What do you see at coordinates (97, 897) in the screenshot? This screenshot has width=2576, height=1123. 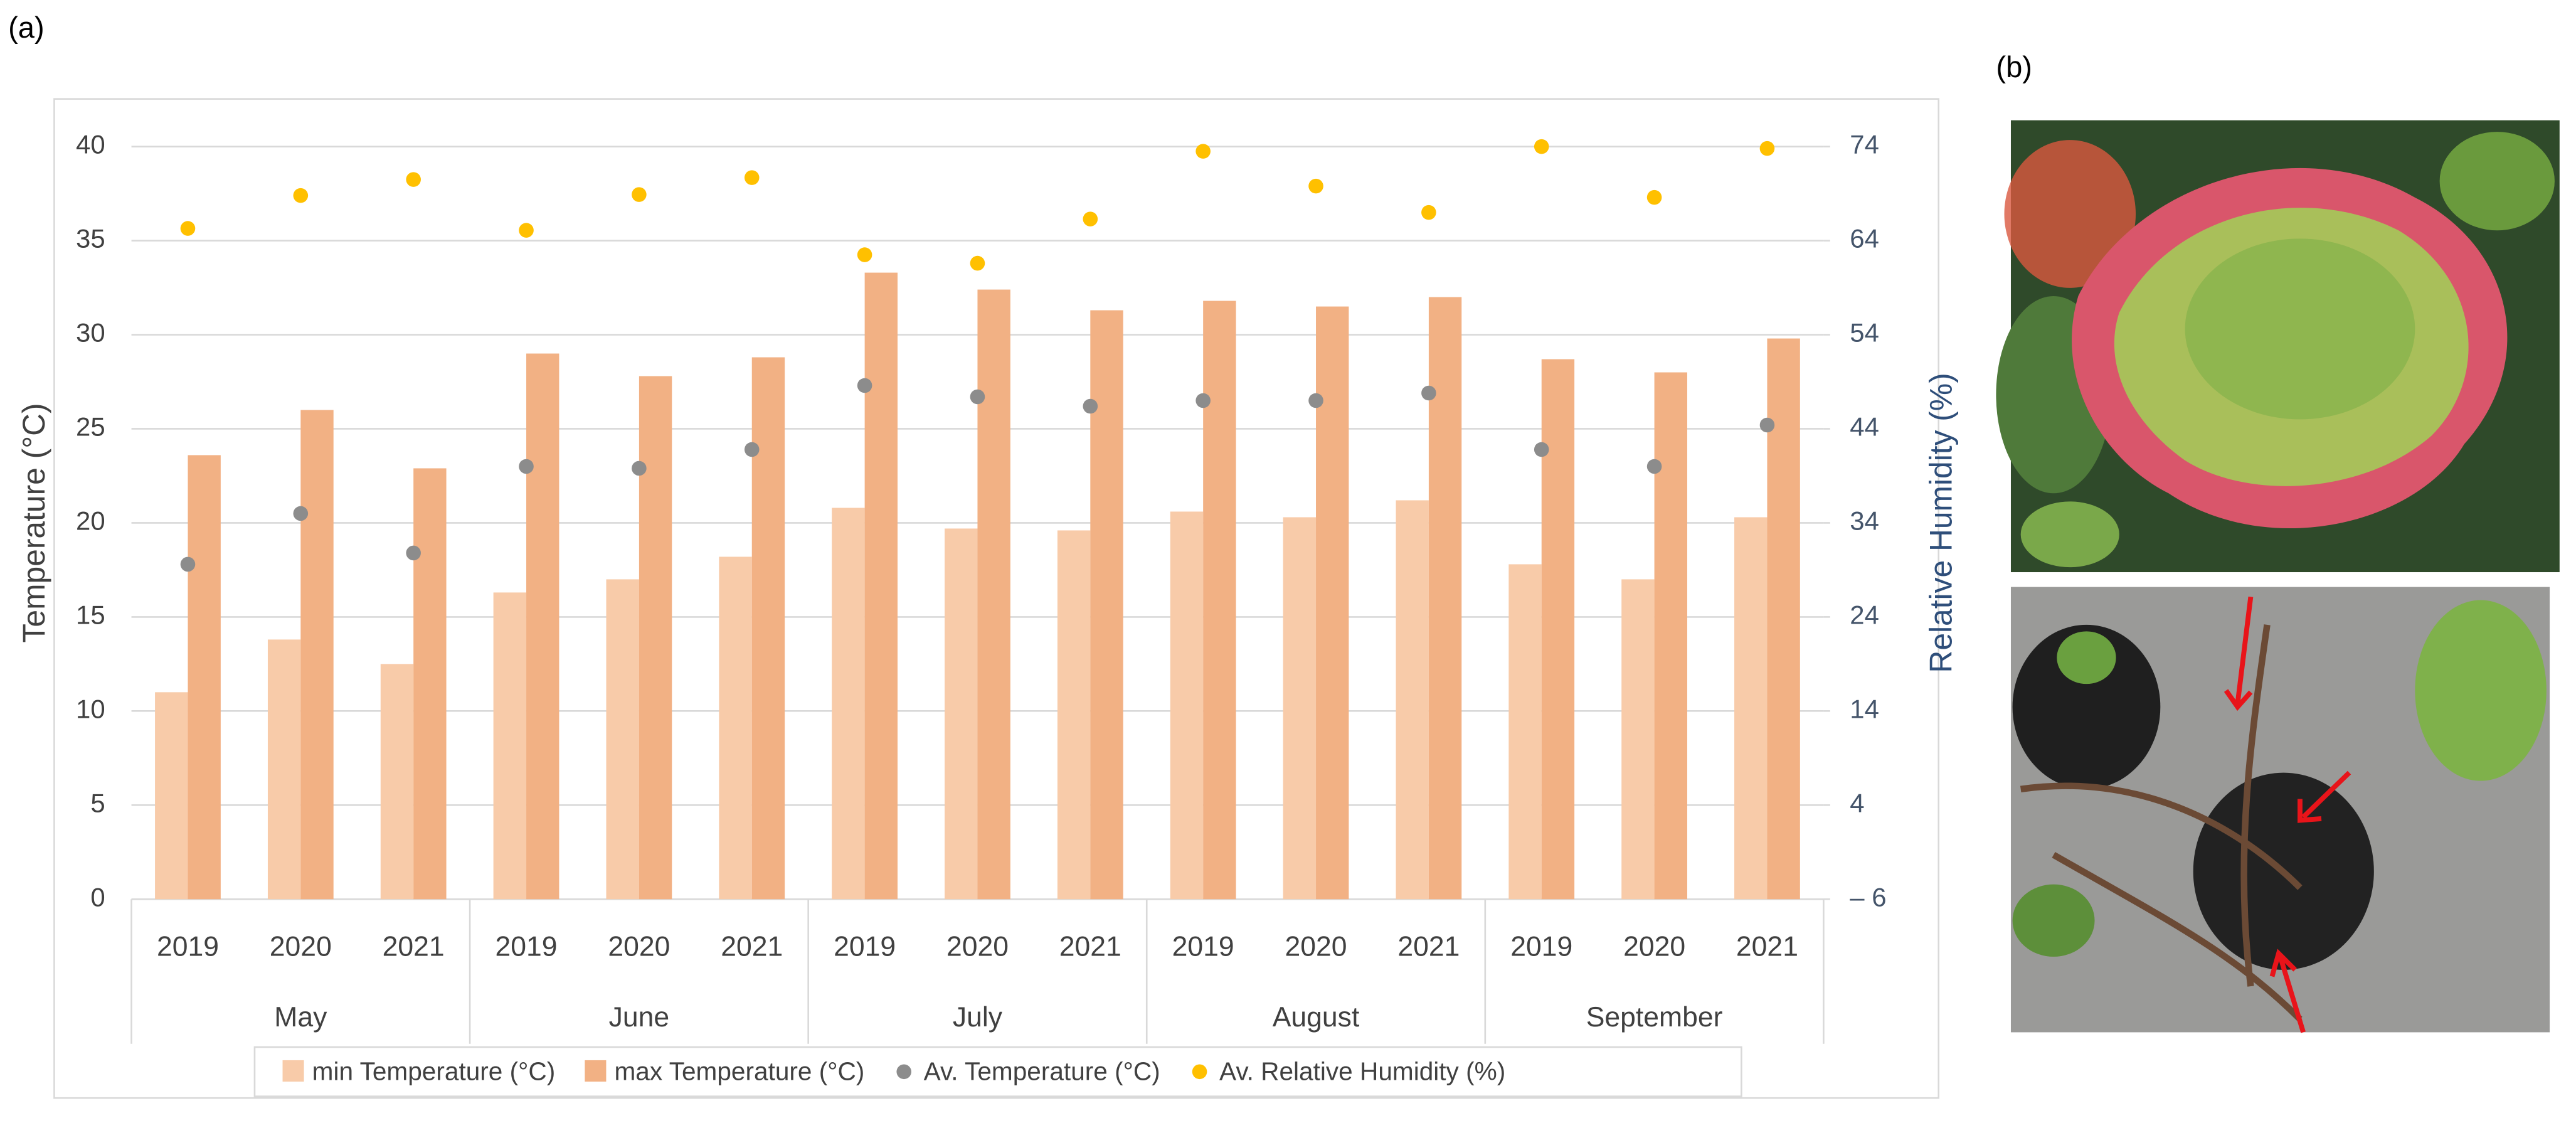 I see `y-tick-label: 0` at bounding box center [97, 897].